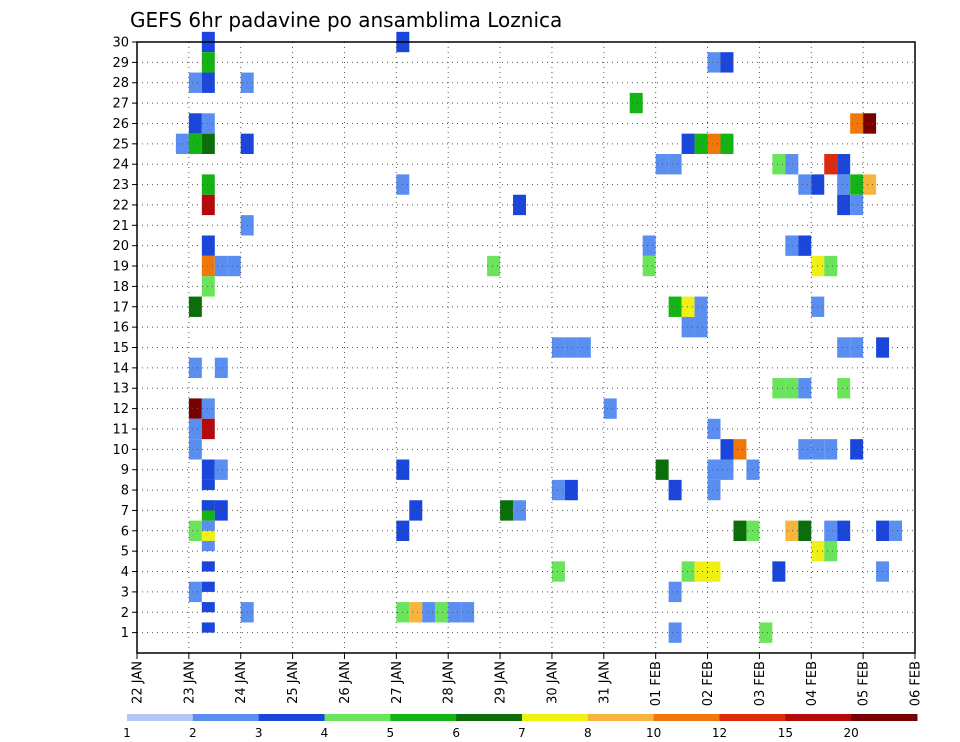  What do you see at coordinates (120, 287) in the screenshot?
I see `y-tick-label: 18` at bounding box center [120, 287].